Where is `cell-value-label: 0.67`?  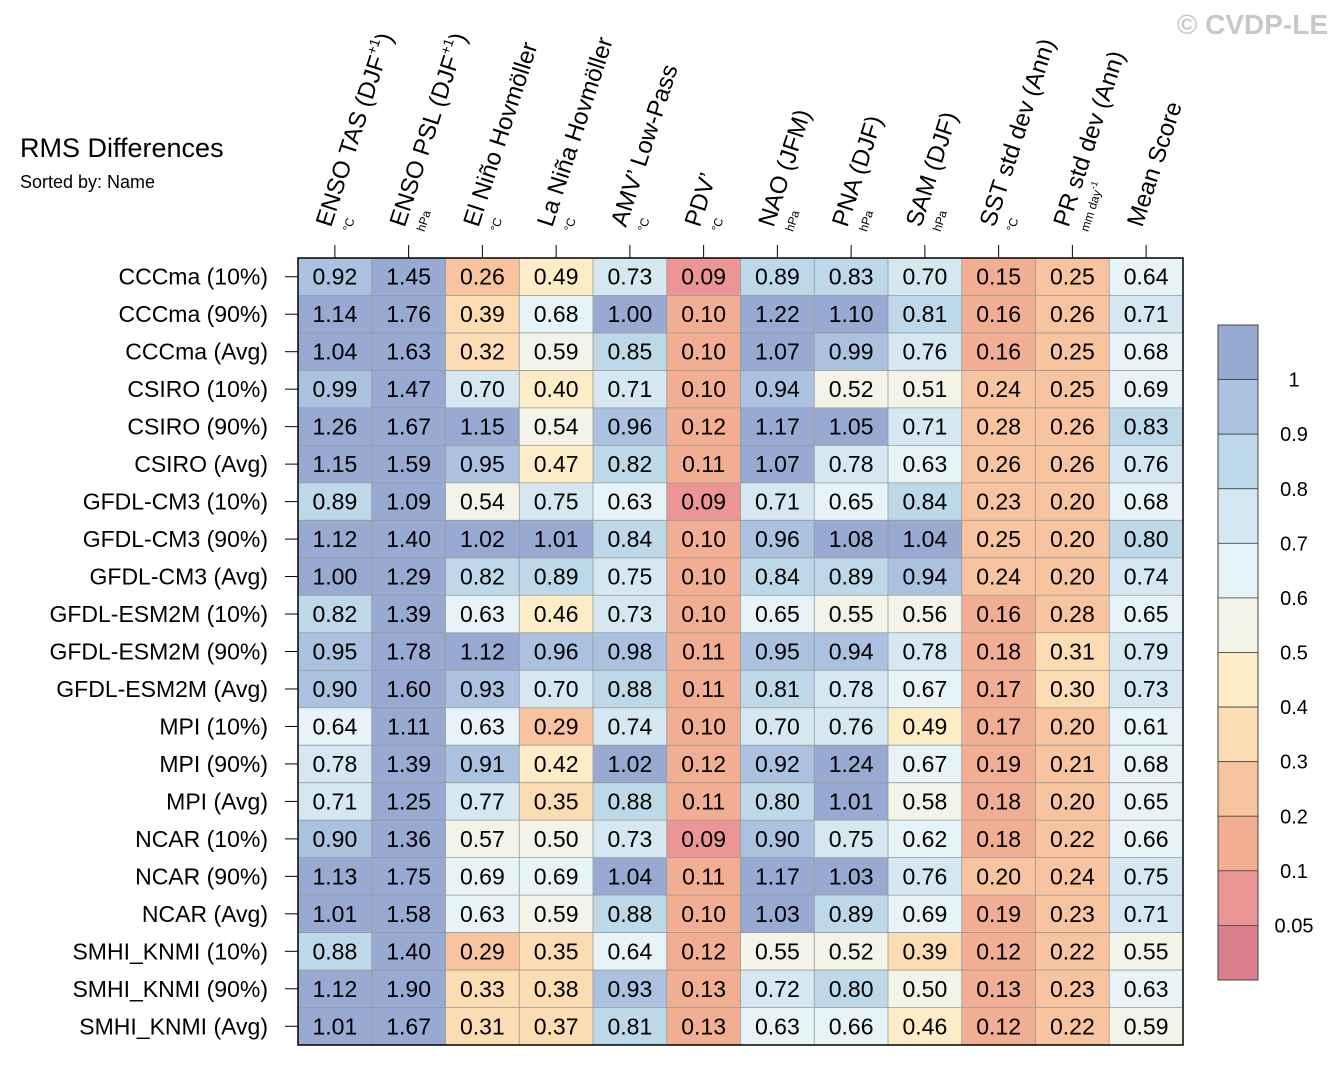
cell-value-label: 0.67 is located at coordinates (924, 764).